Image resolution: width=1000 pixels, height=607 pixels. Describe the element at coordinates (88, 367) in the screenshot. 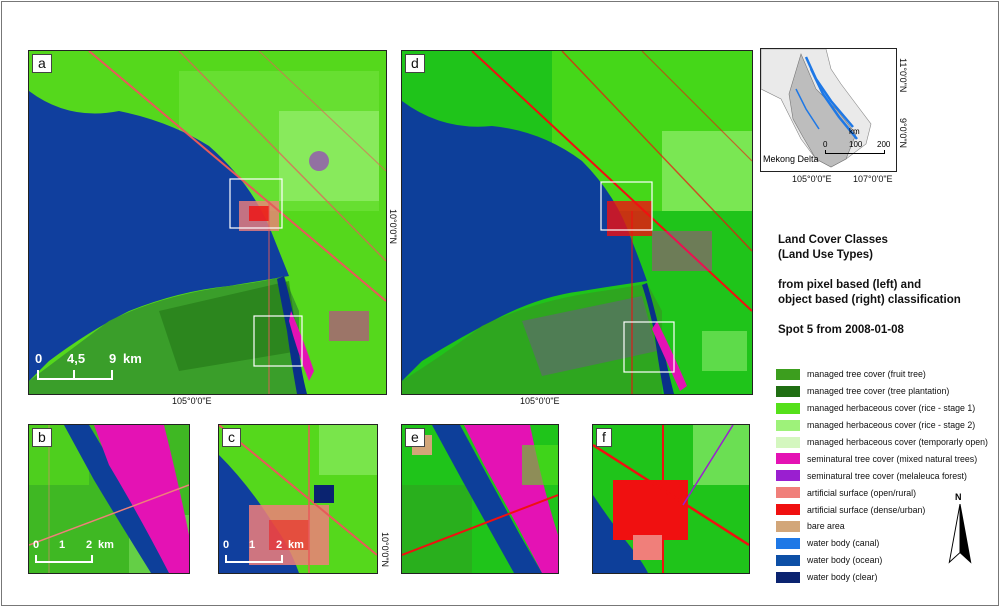

I see `scale-bar: 0 4,5 9 km` at that location.